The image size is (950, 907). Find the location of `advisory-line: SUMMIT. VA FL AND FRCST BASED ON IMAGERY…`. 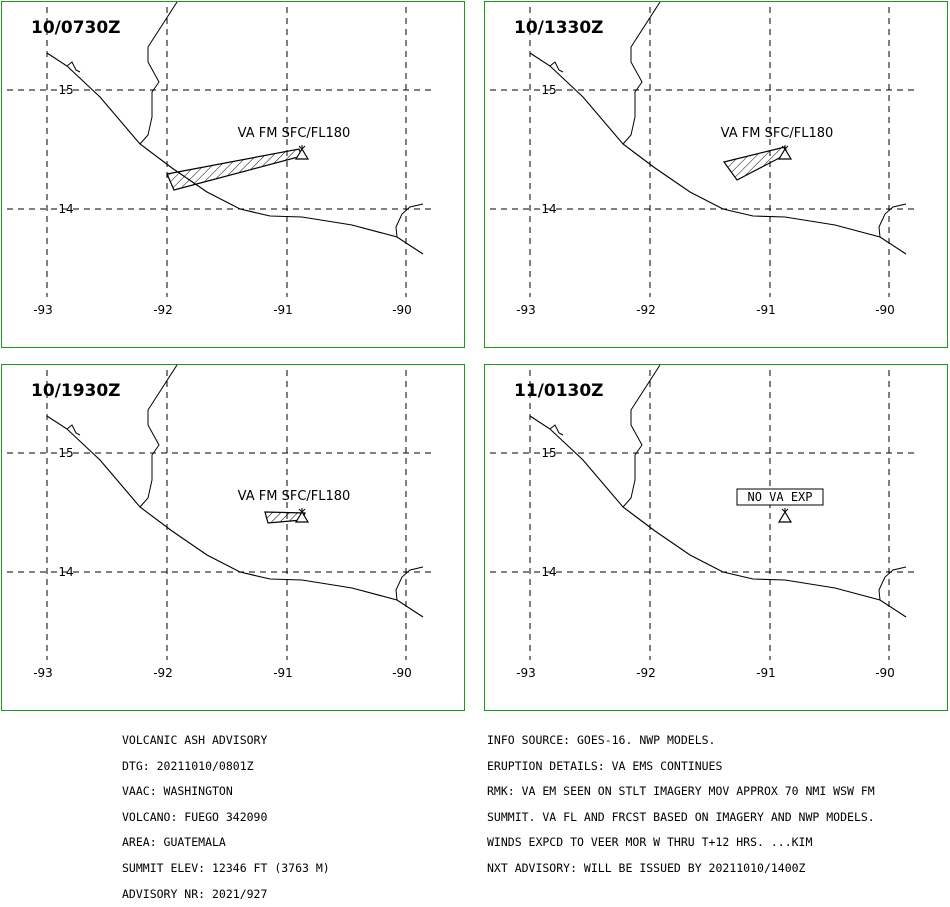

advisory-line: SUMMIT. VA FL AND FRCST BASED ON IMAGERY… is located at coordinates (681, 816).